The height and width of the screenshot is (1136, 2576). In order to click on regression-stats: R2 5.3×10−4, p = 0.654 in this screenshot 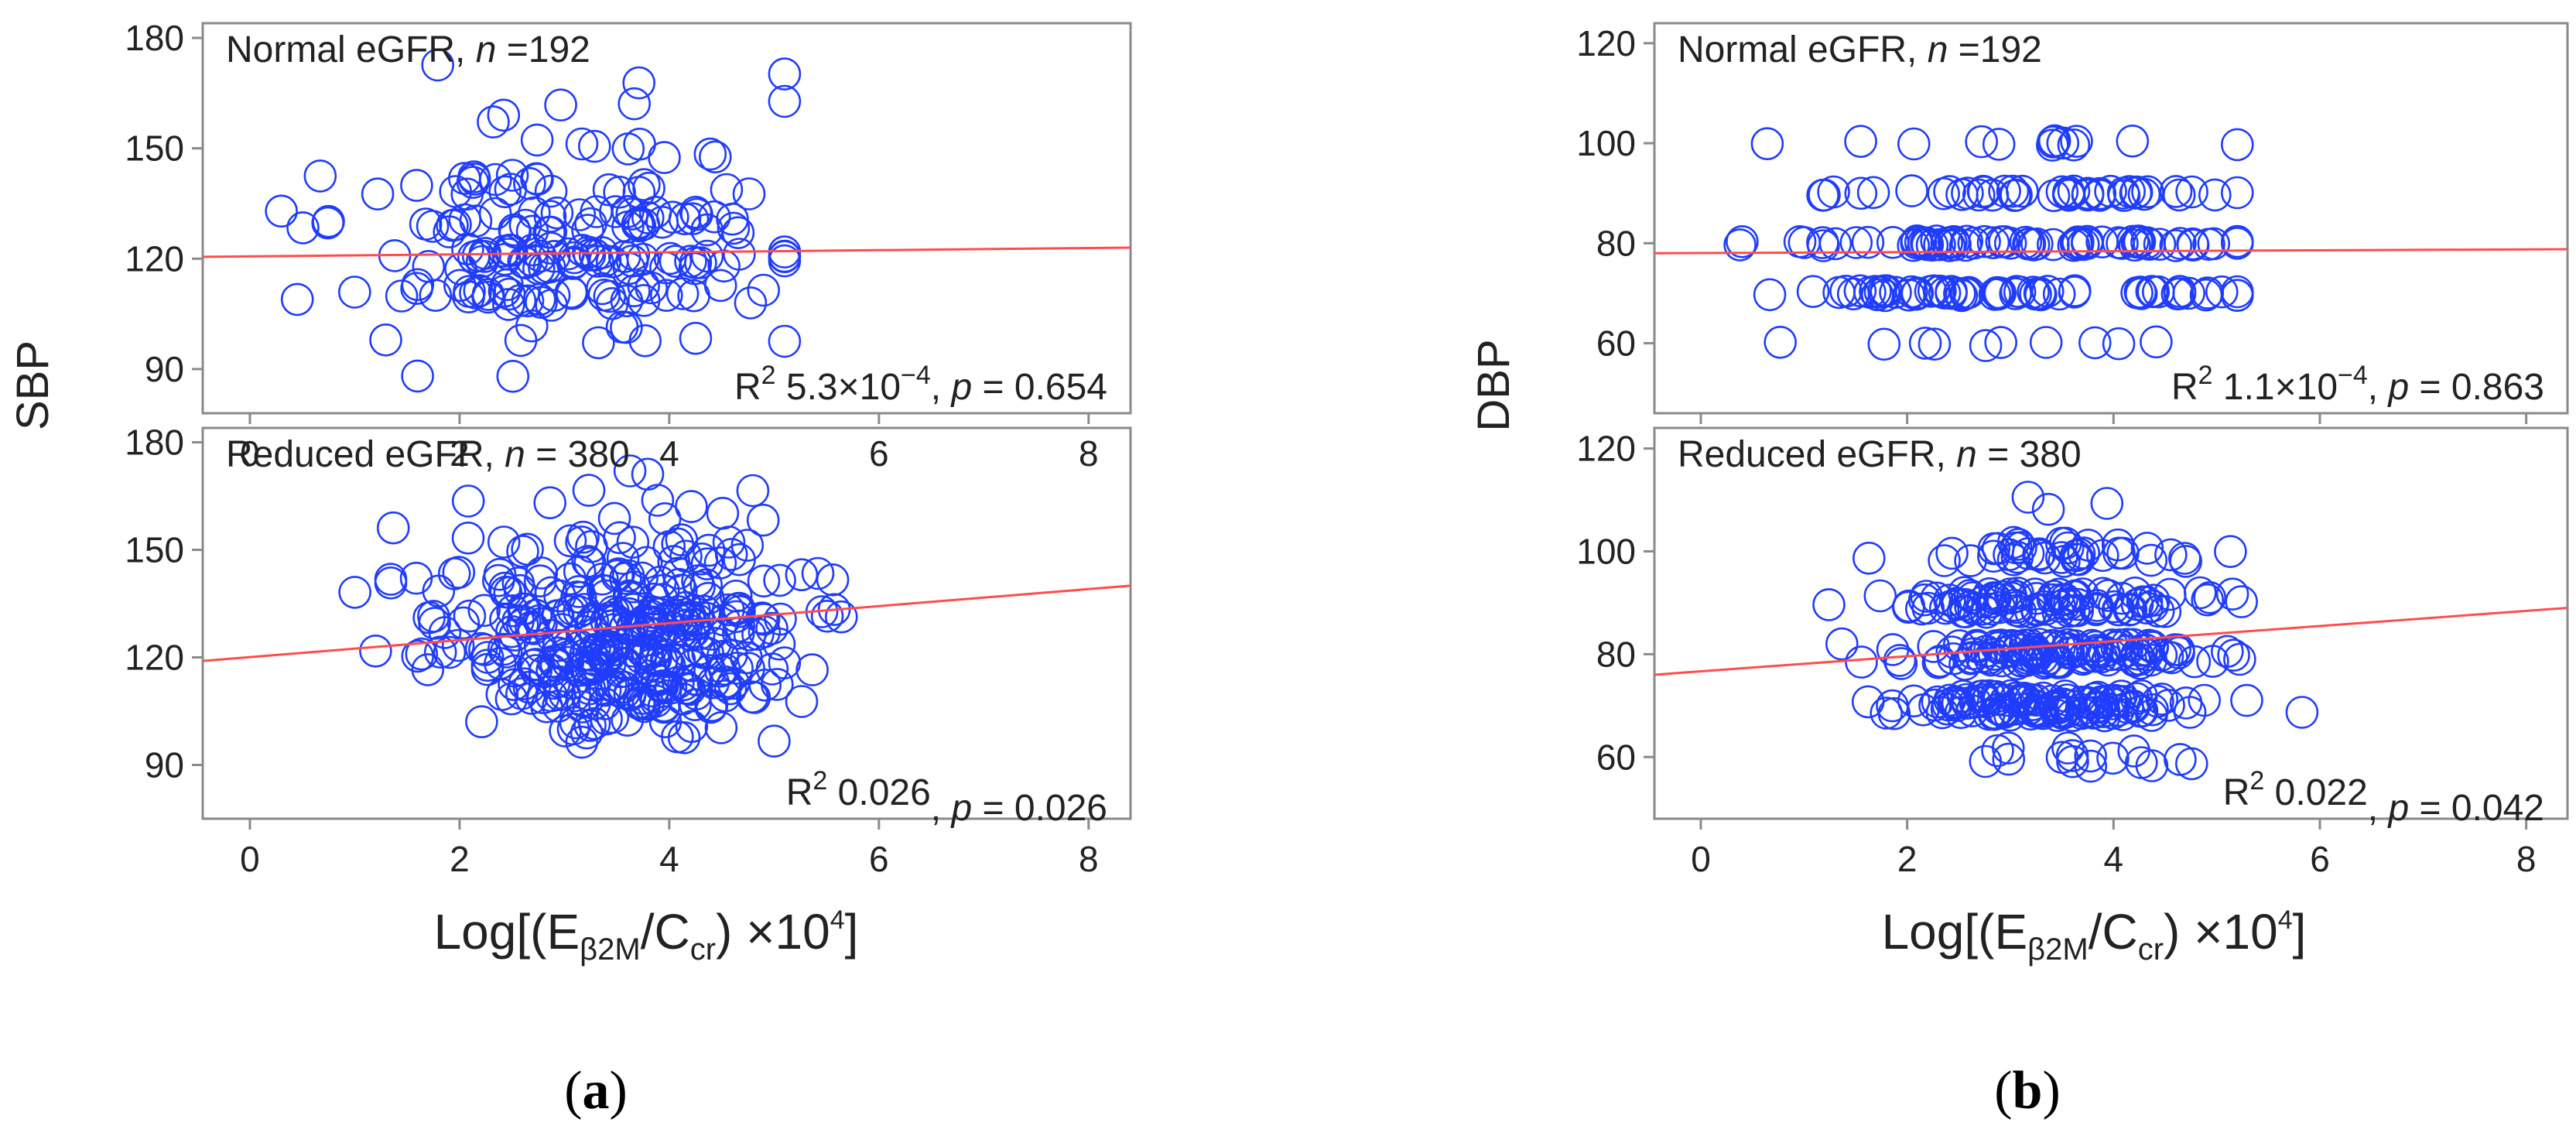, I will do `click(921, 384)`.